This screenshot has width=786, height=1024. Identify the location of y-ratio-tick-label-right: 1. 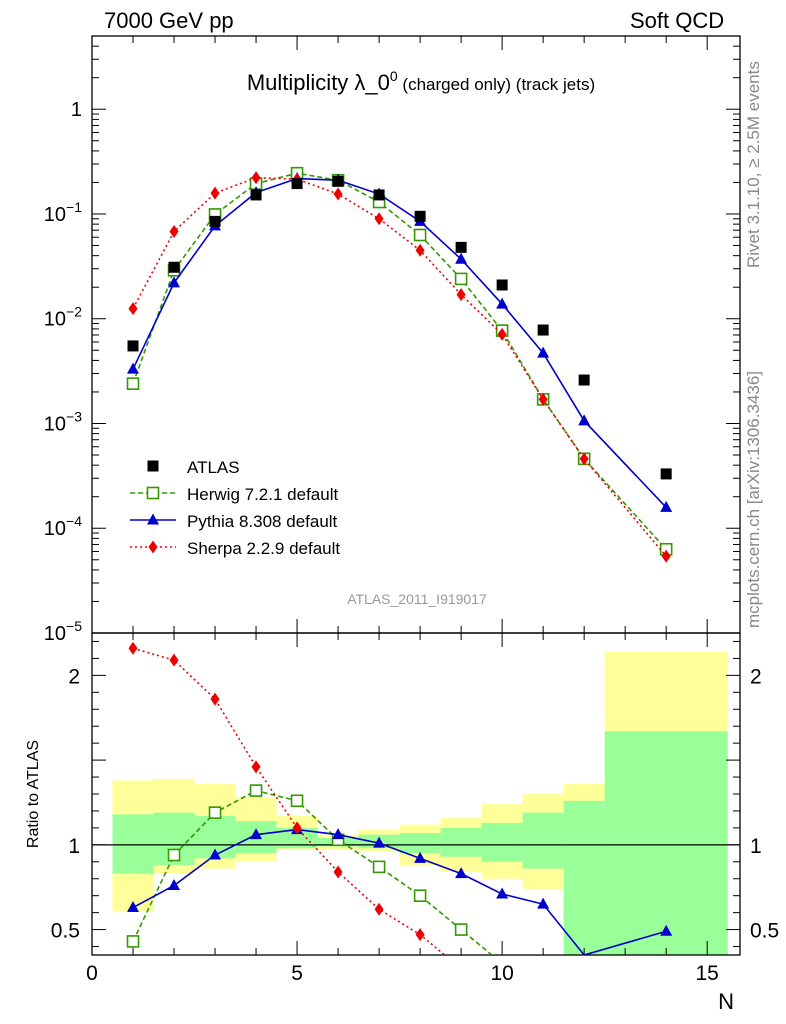
(756, 846).